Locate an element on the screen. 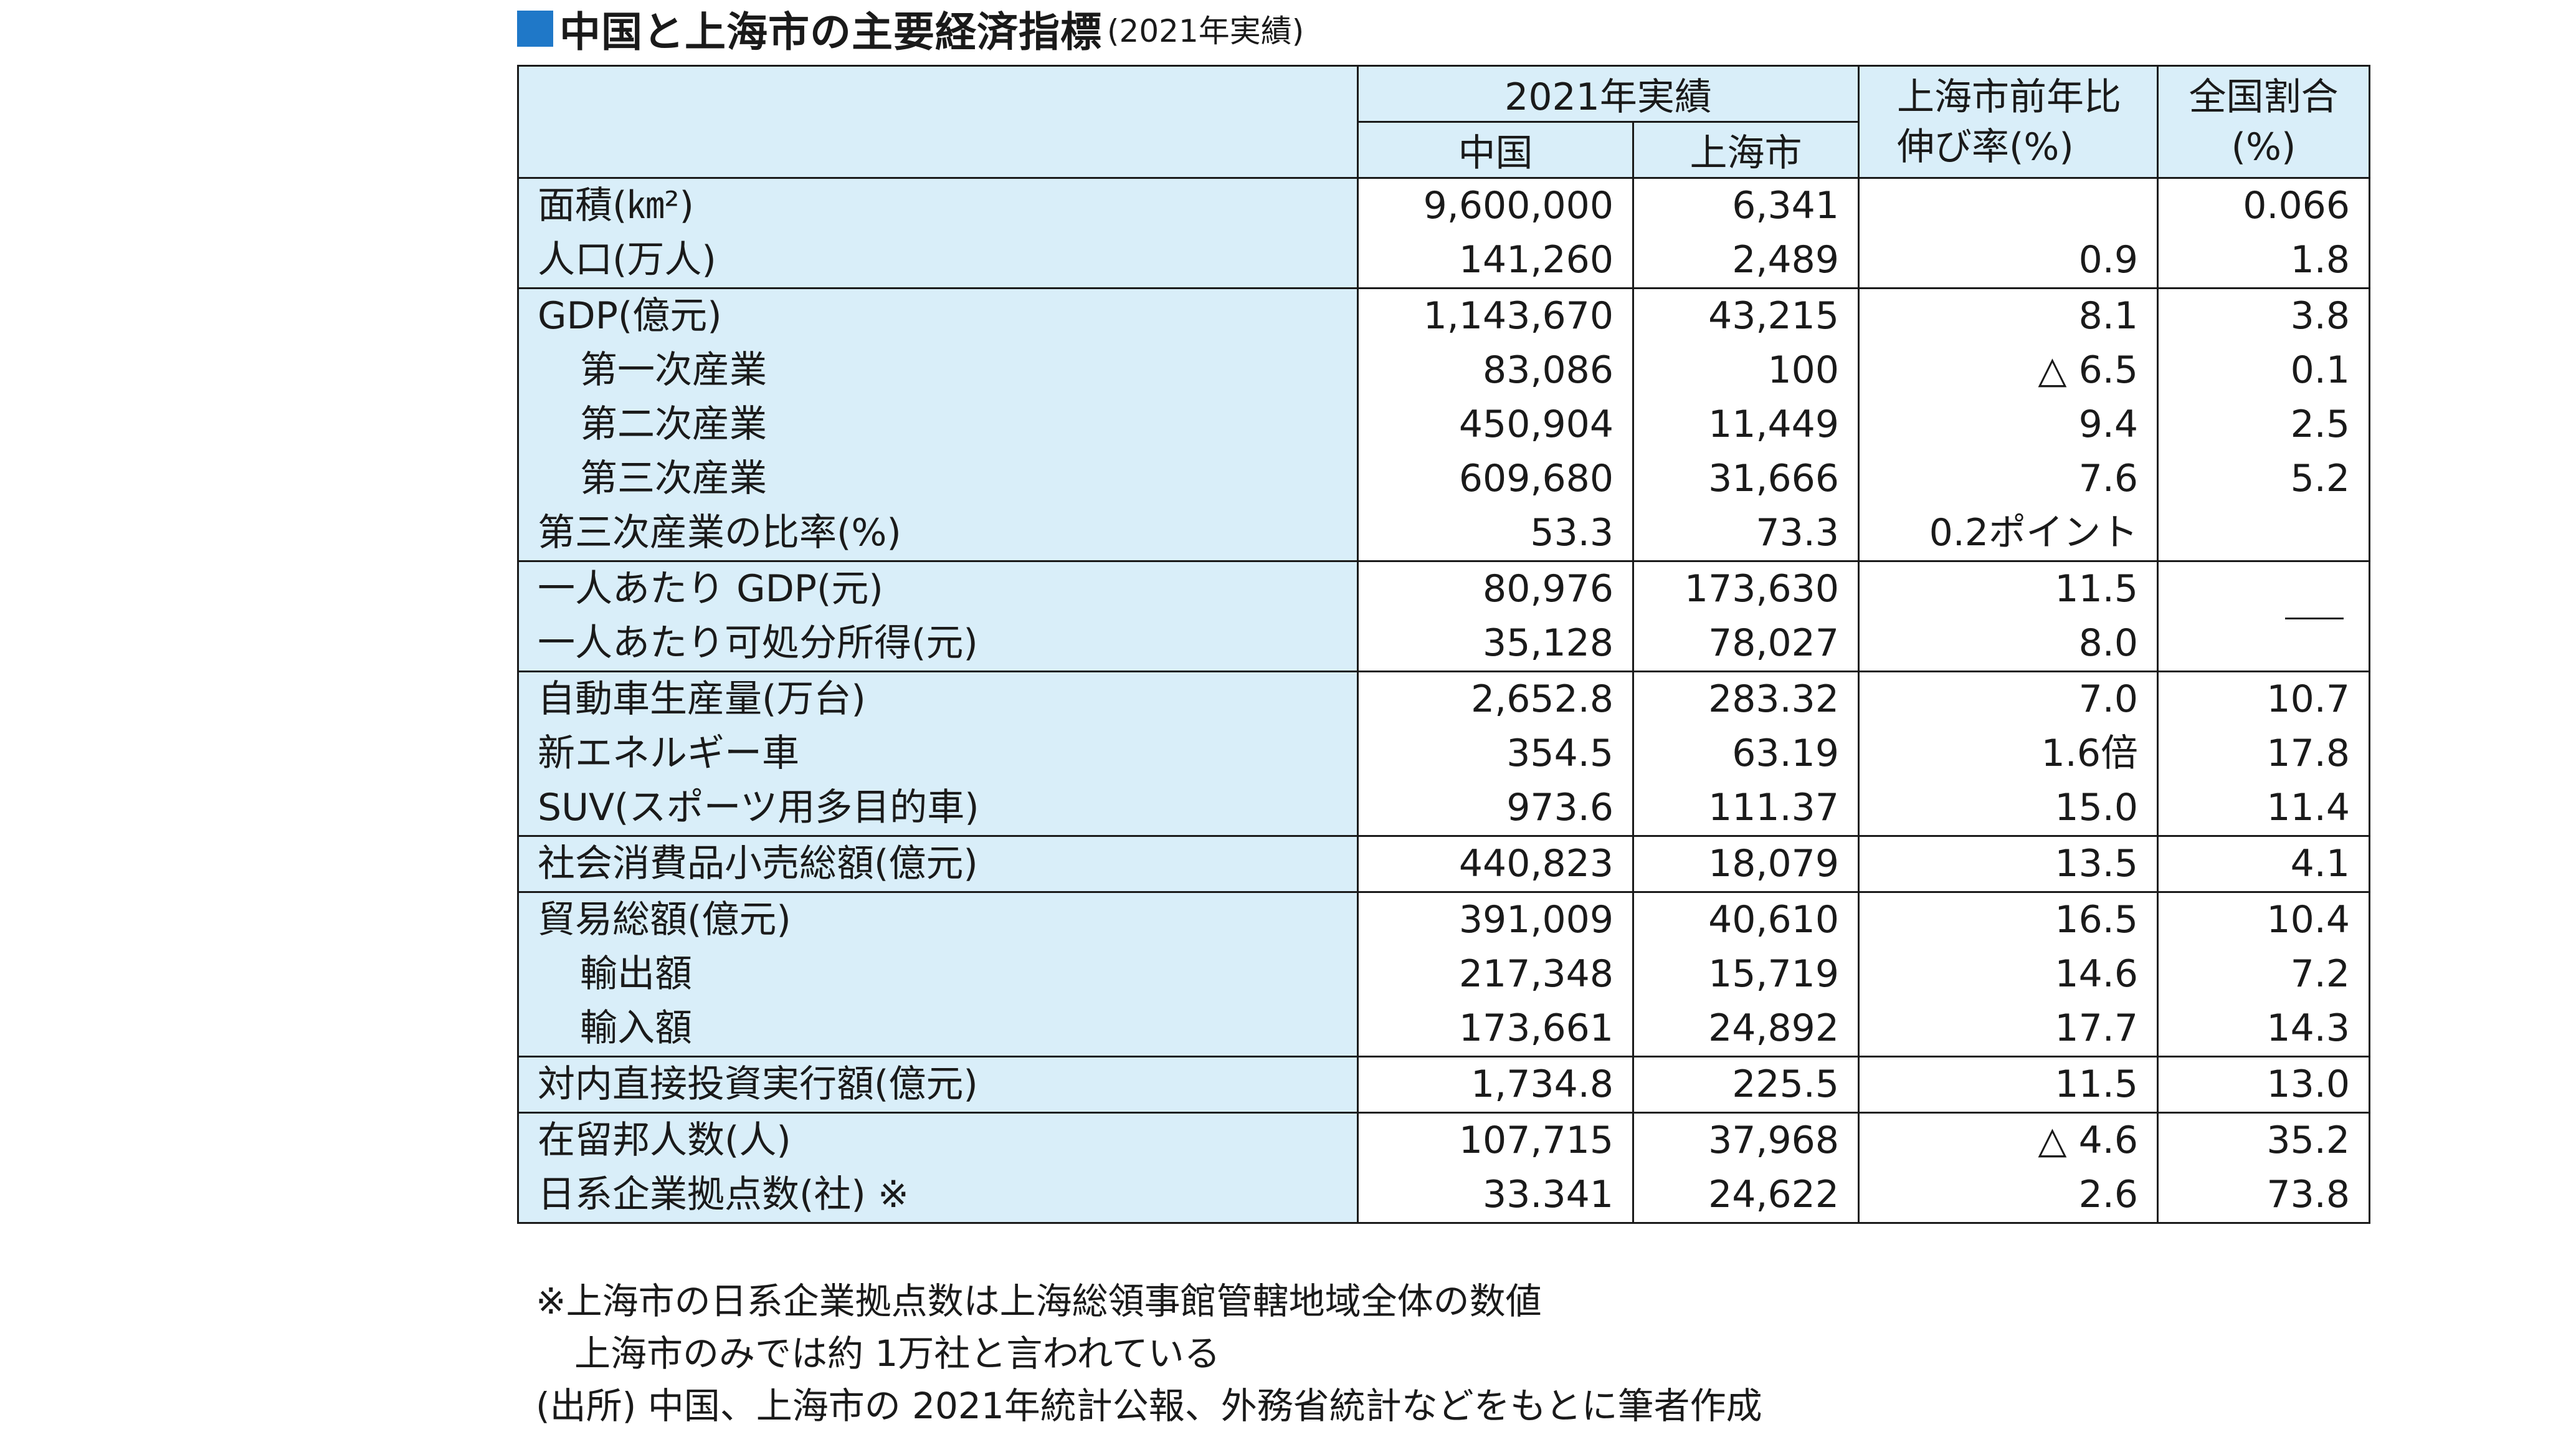 Image resolution: width=2576 pixels, height=1432 pixels. cell-china: 1,734.8 is located at coordinates (1495, 1085).